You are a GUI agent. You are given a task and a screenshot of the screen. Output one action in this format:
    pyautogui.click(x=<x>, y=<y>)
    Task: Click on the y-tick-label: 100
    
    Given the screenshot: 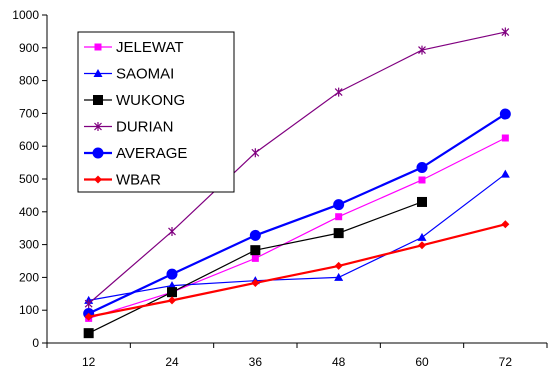 What is the action you would take?
    pyautogui.click(x=29, y=310)
    